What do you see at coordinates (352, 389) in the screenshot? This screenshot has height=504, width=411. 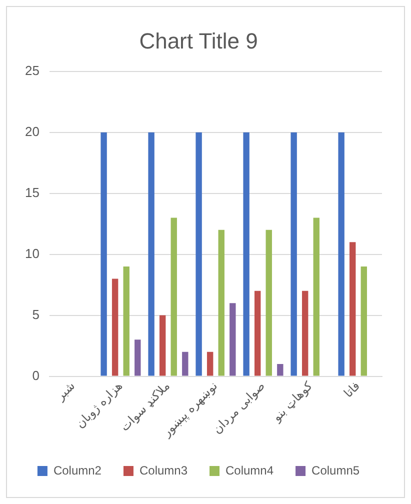 I see `x-tick-label: فاتا` at bounding box center [352, 389].